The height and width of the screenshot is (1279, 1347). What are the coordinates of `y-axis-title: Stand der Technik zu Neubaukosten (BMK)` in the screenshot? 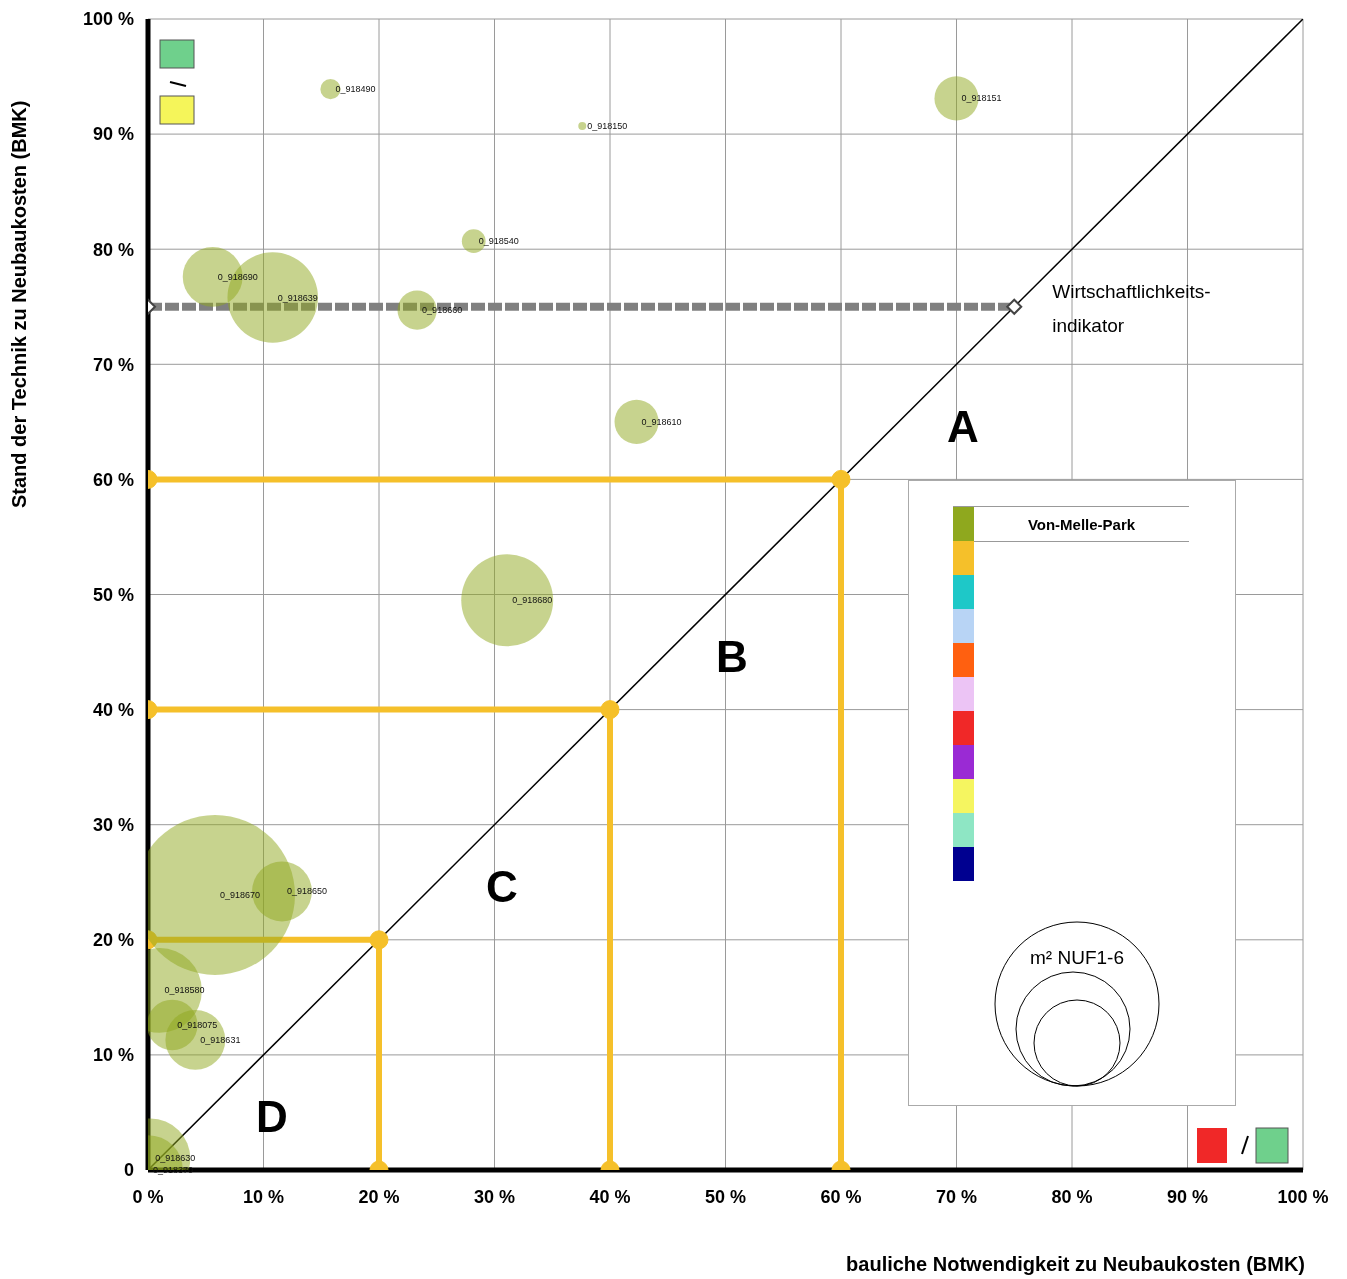 It's located at (19, 303).